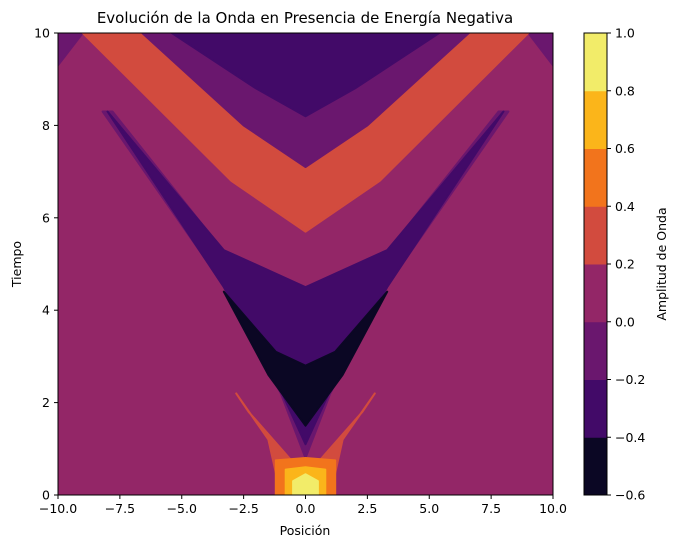  I want to click on y-tick-label: 10, so click(42, 33).